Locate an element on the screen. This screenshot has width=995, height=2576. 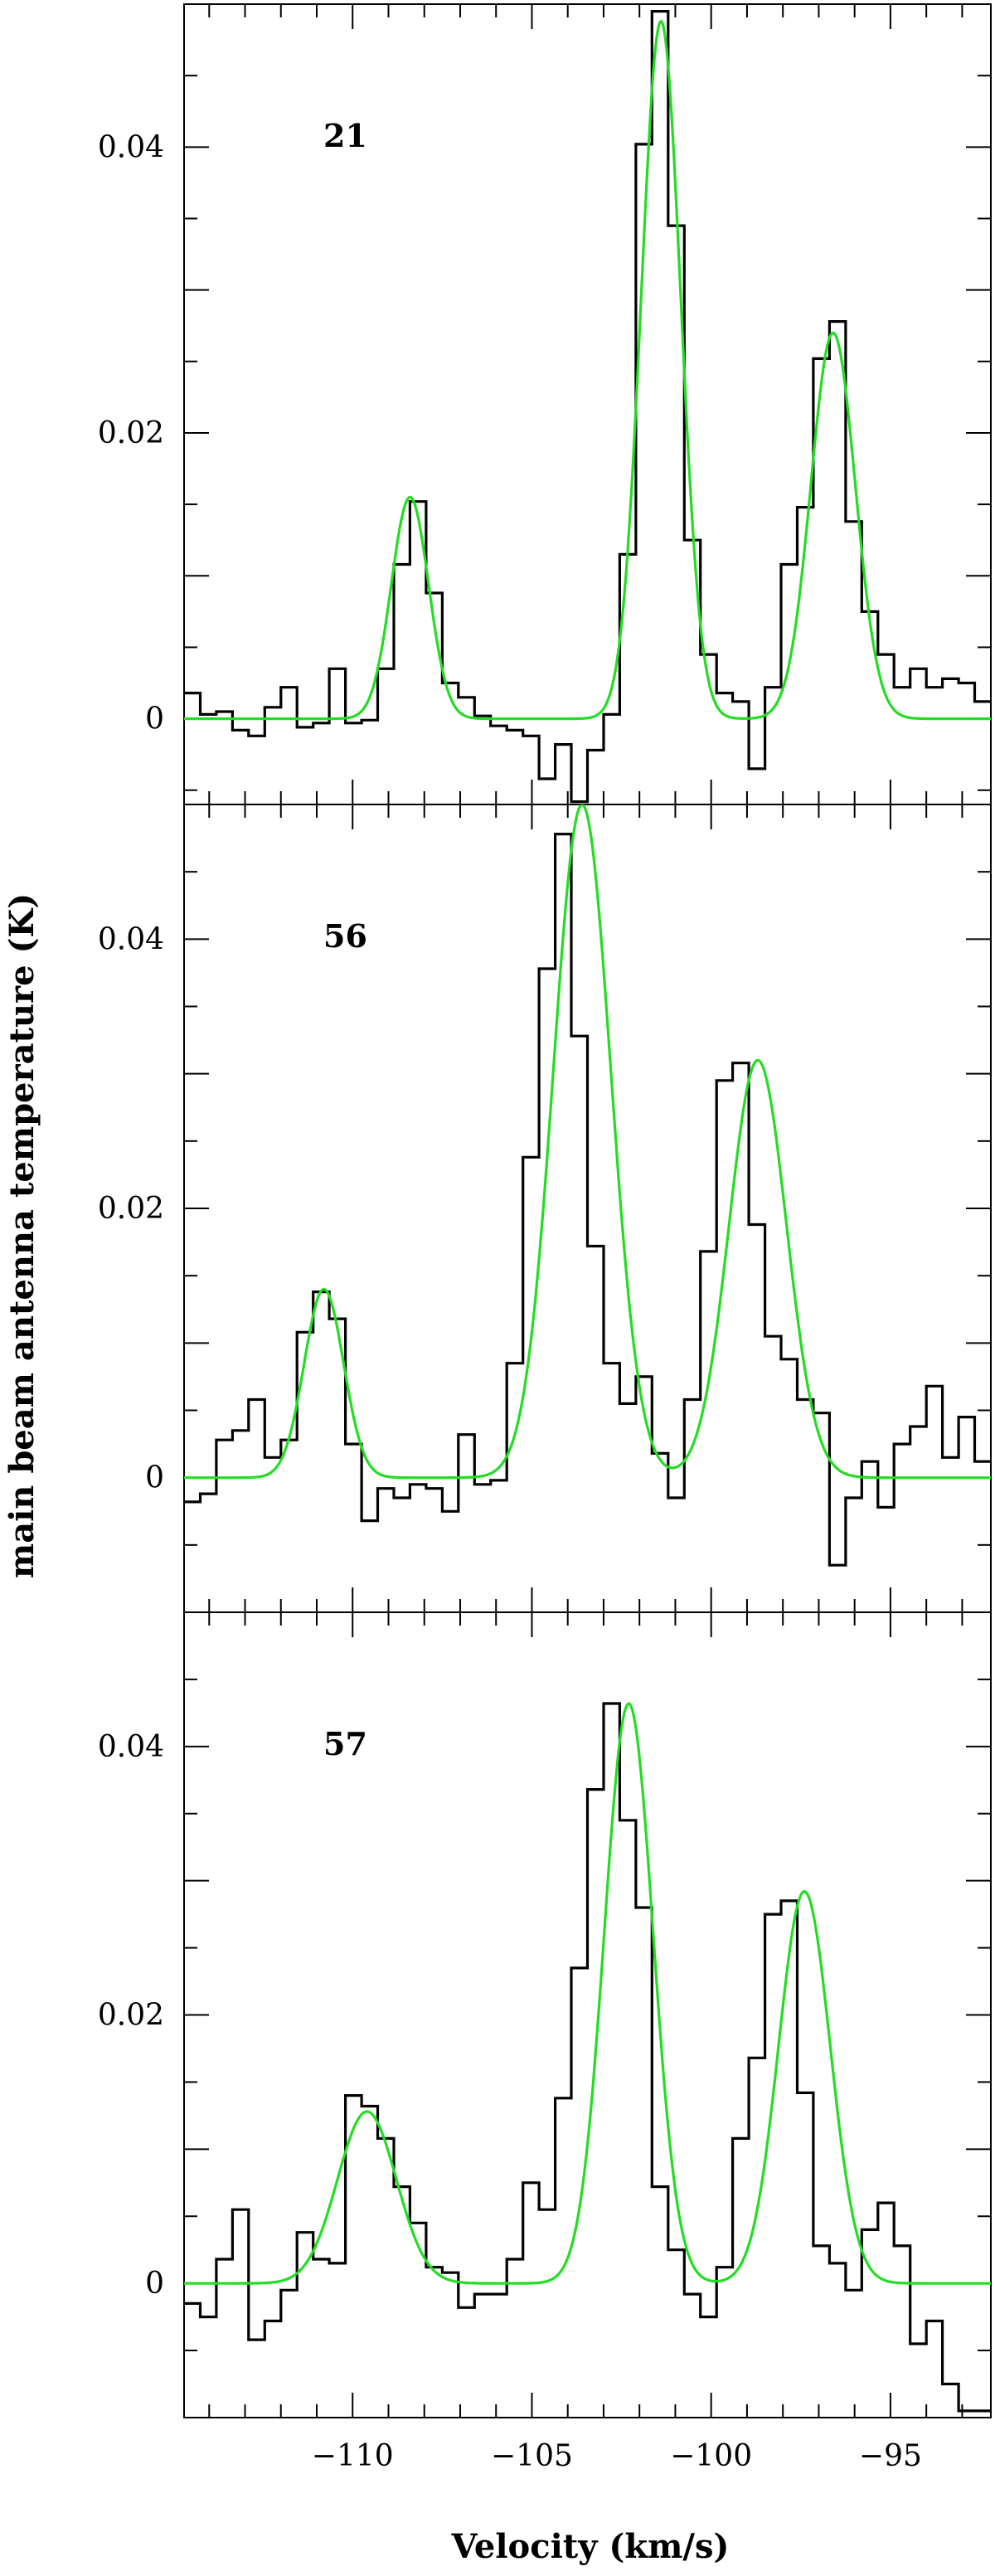
panel-label: 57 is located at coordinates (345, 1744).